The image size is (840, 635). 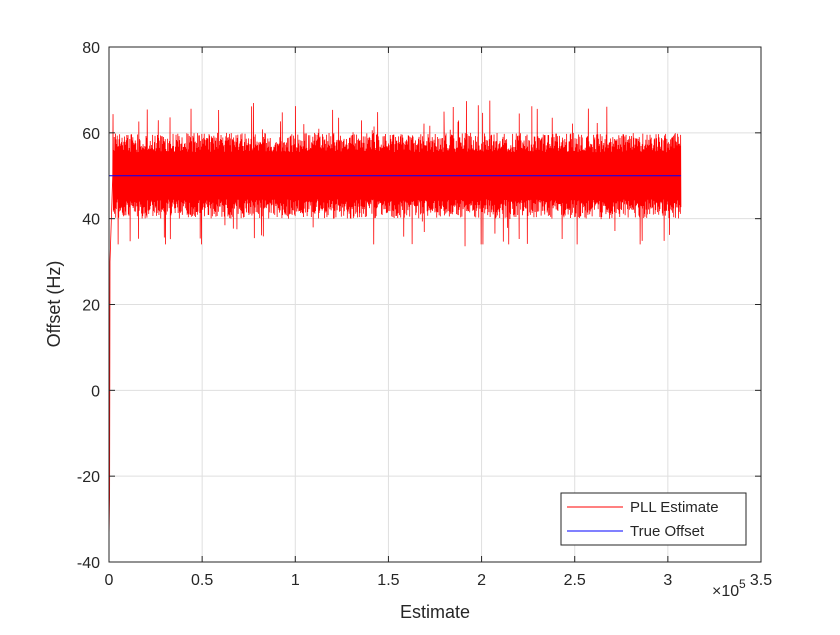 What do you see at coordinates (725, 591) in the screenshot?
I see `x-exponent-base: ×10` at bounding box center [725, 591].